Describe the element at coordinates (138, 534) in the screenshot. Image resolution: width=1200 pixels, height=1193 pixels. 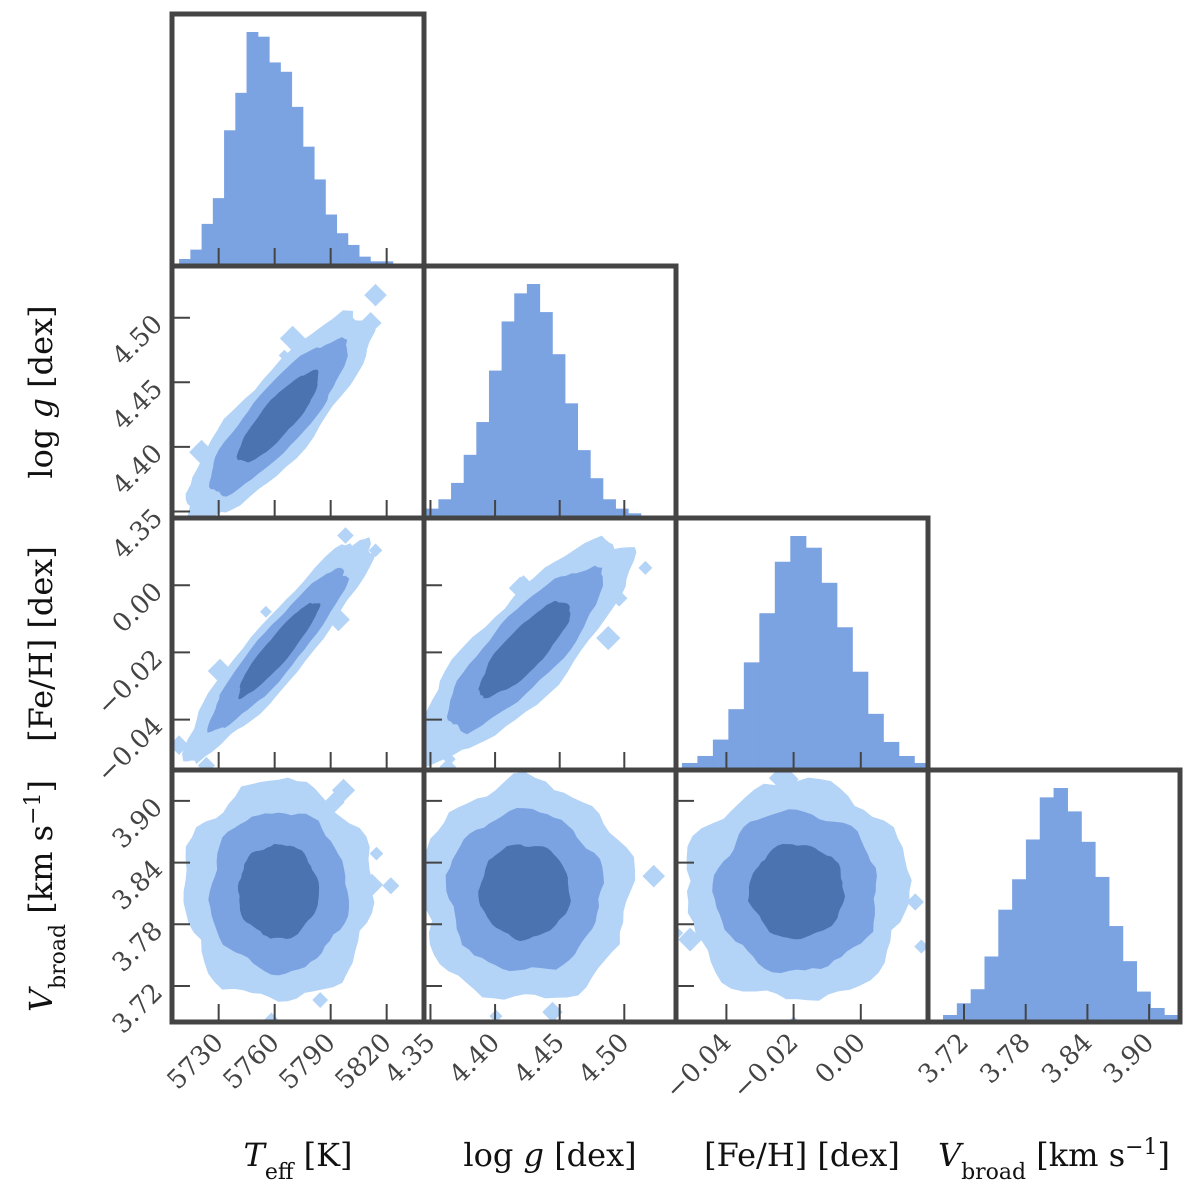
I see `y-tick-label: 4.35` at that location.